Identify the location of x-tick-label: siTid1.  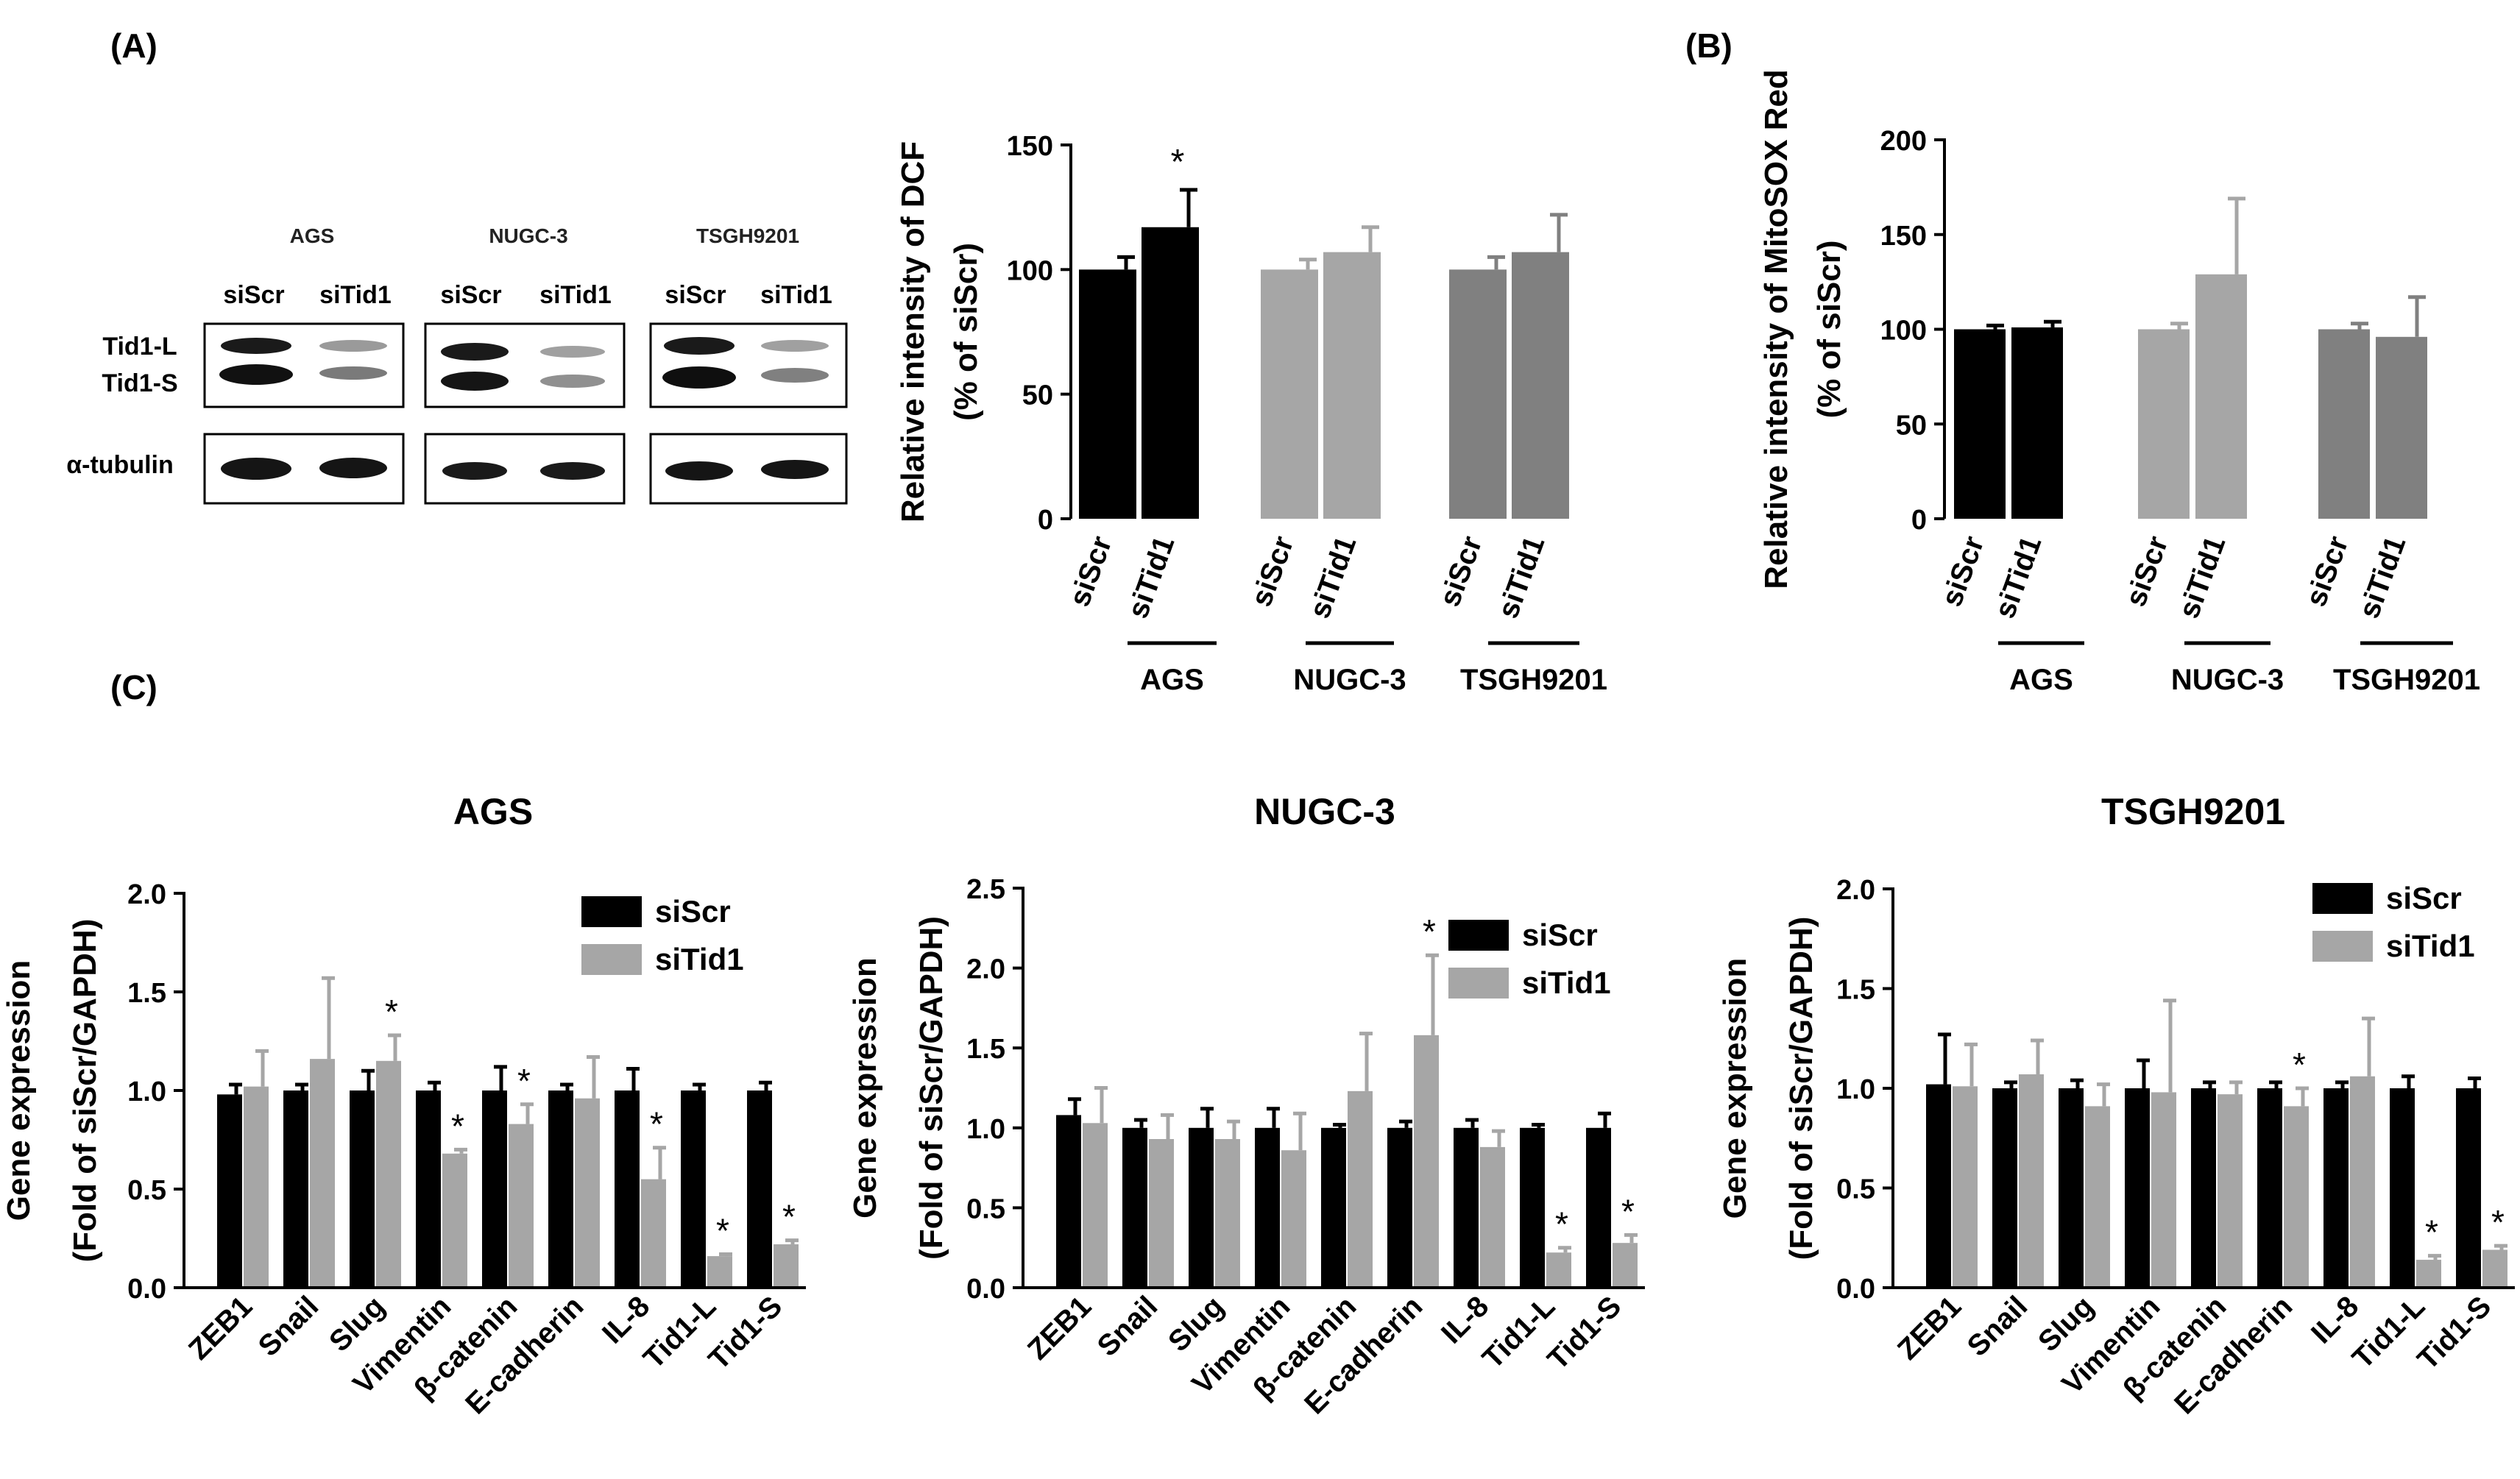
(2383, 577).